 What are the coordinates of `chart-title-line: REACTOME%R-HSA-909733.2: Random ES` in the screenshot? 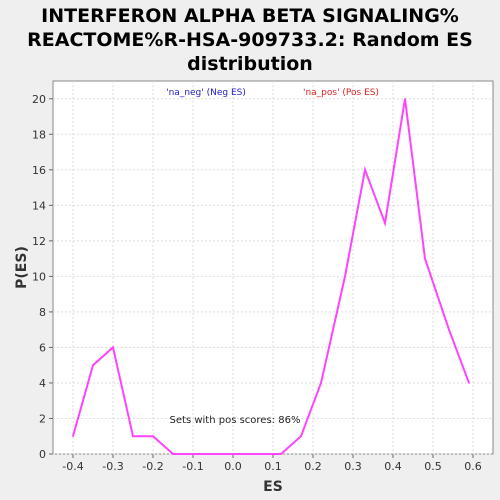 It's located at (250, 40).